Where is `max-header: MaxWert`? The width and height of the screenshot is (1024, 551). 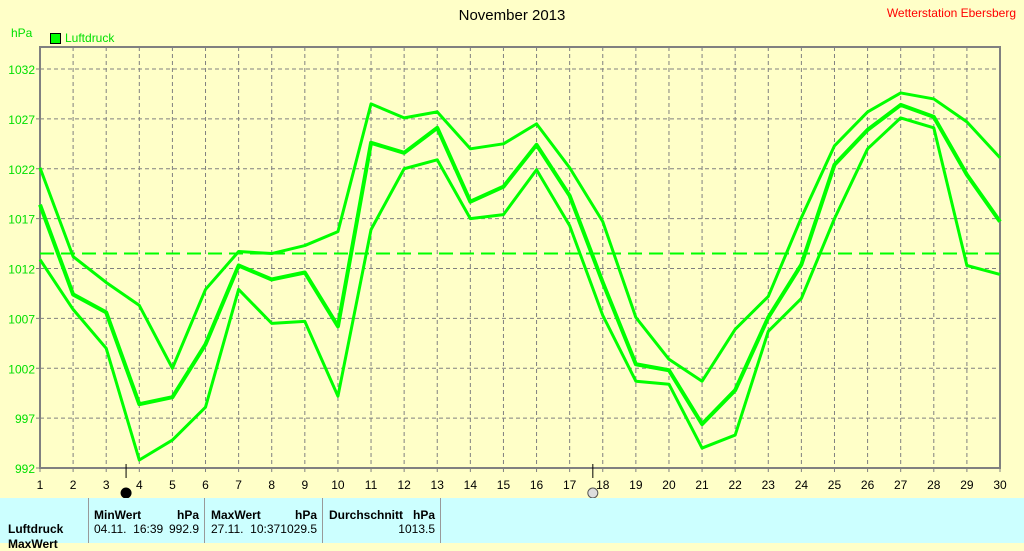 max-header: MaxWert is located at coordinates (236, 515).